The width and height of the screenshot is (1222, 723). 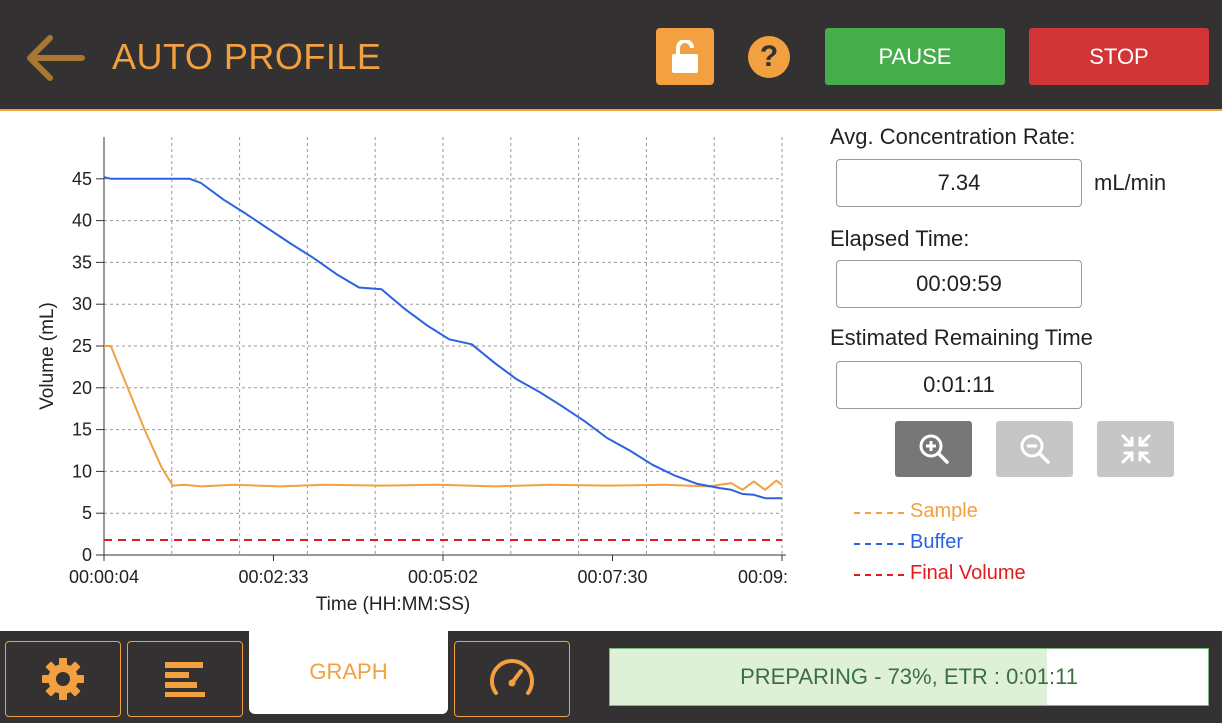 I want to click on zoom-in-button, so click(x=933, y=449).